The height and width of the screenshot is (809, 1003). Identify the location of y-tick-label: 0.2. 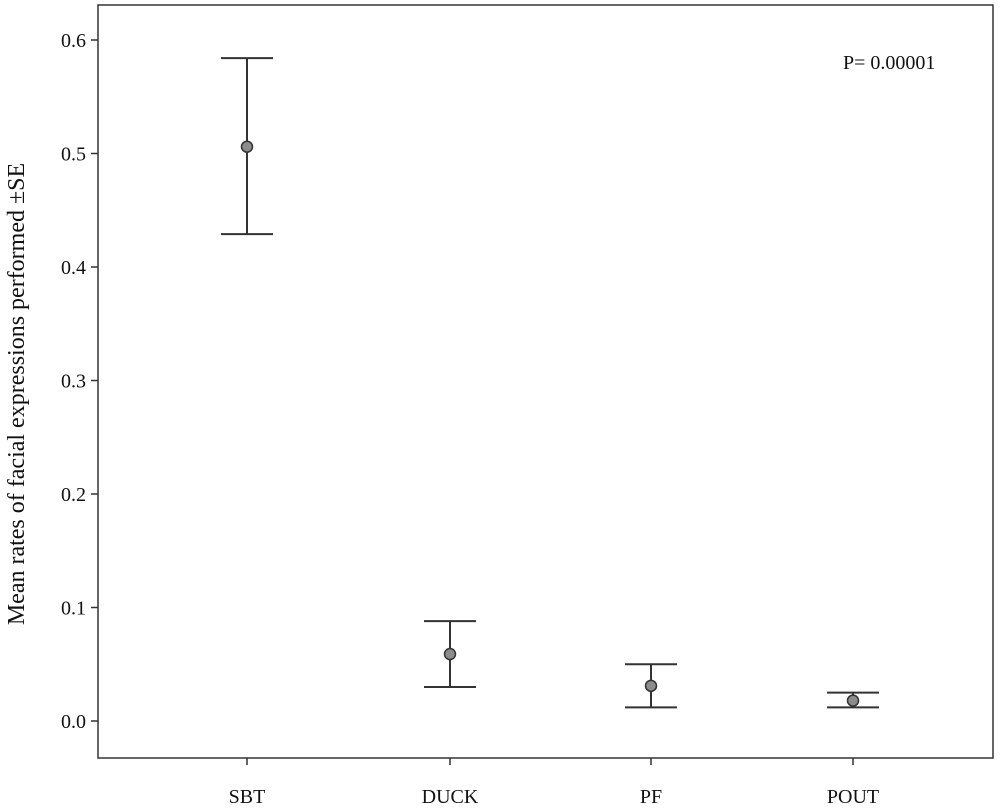
(73, 495).